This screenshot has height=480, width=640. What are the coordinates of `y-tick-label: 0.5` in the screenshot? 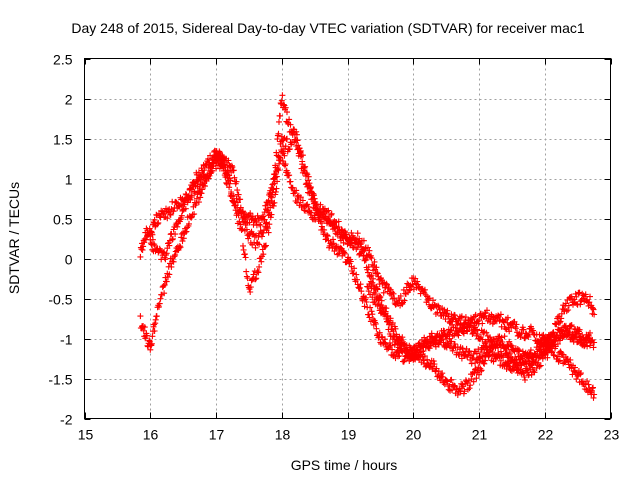 It's located at (63, 220).